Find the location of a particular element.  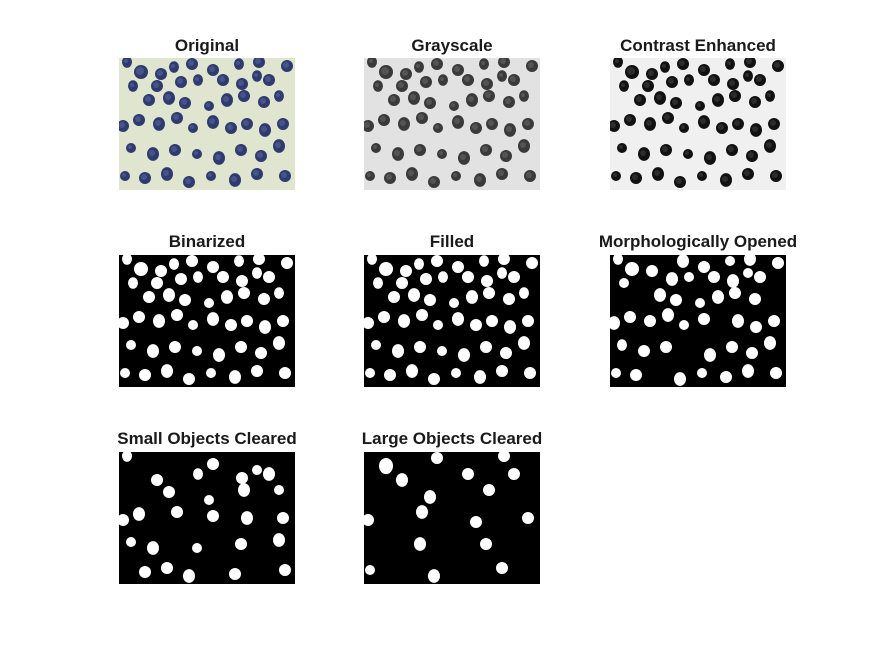

panel-title-original: Original is located at coordinates (207, 45).